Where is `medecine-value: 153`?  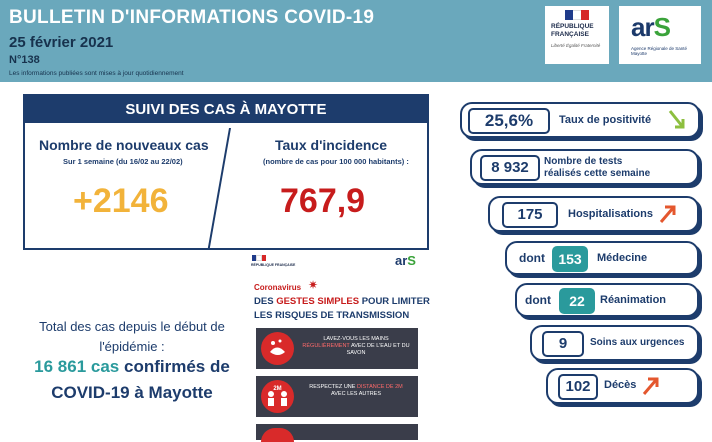 medecine-value: 153 is located at coordinates (570, 259).